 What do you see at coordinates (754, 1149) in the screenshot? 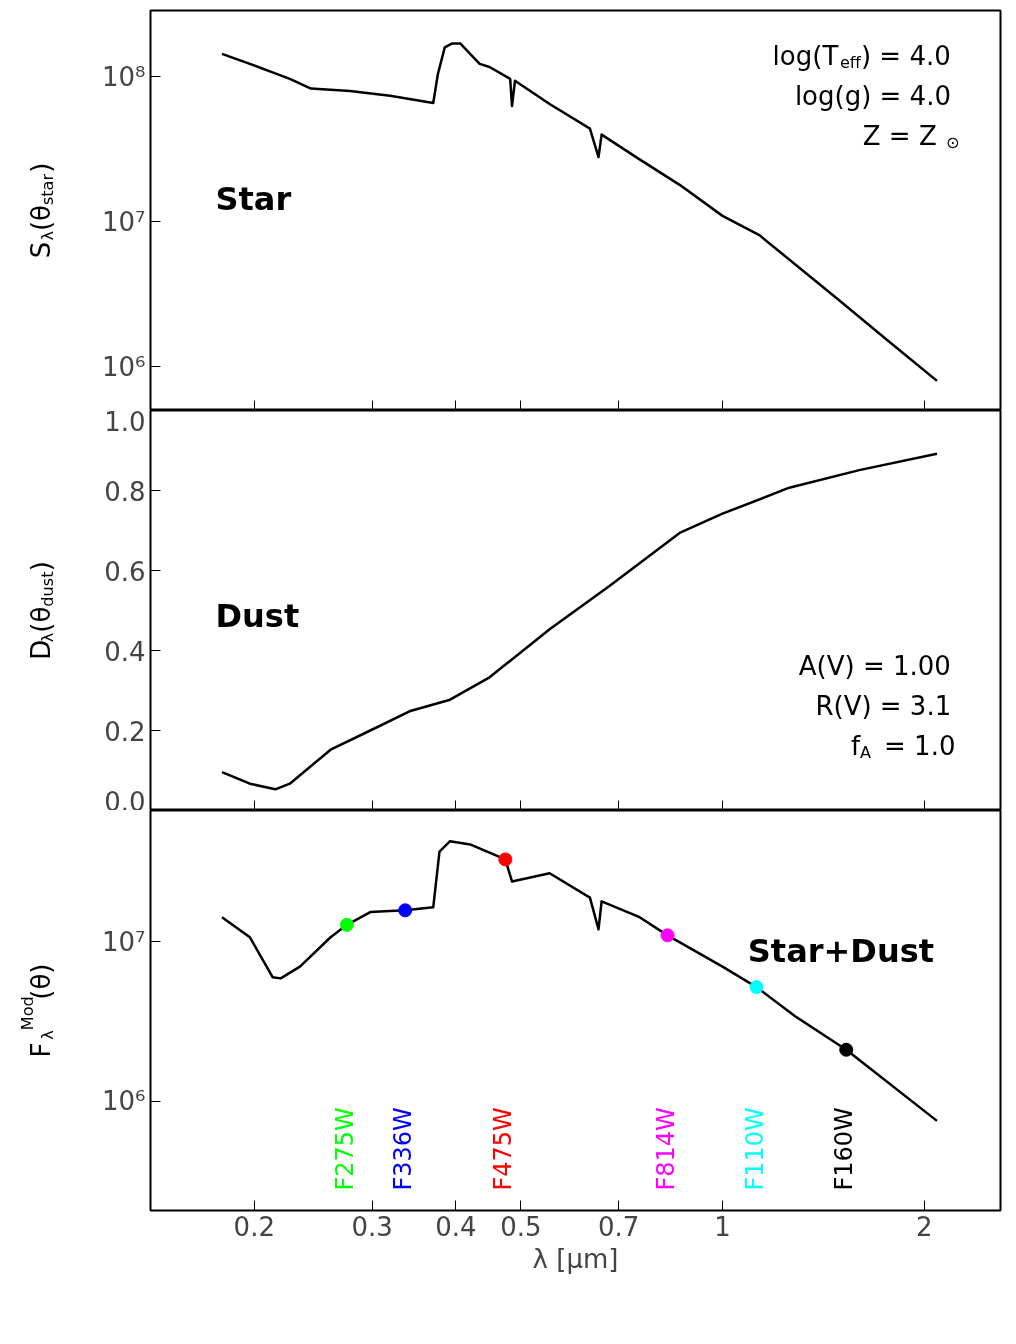
I see `text: F110W` at bounding box center [754, 1149].